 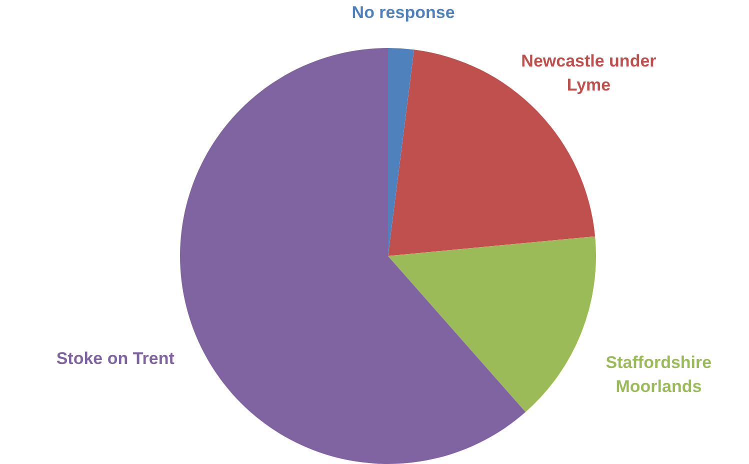 What do you see at coordinates (589, 72) in the screenshot?
I see `slice-label: Newcastle under Lyme` at bounding box center [589, 72].